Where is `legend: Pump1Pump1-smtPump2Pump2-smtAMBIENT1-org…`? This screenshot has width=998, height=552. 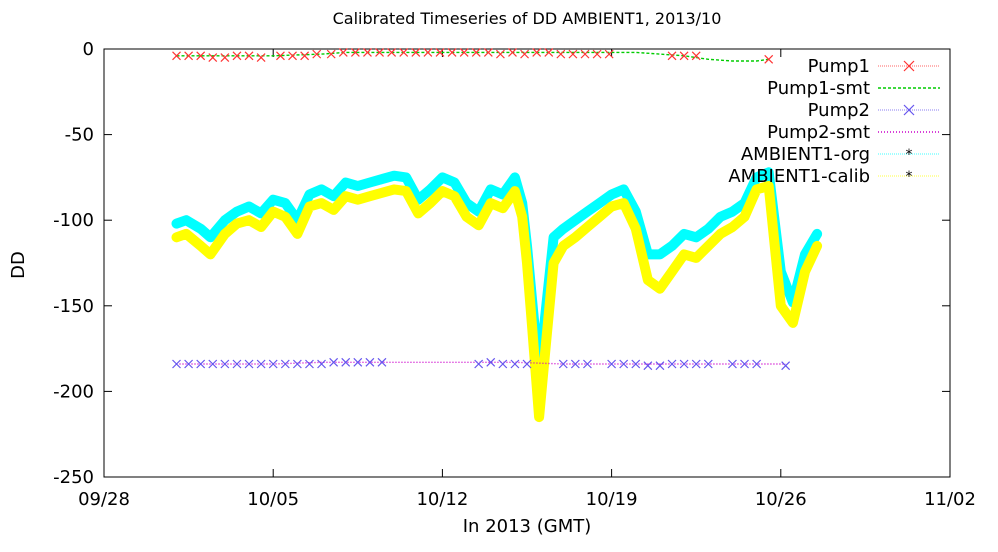 legend: Pump1Pump1-smtPump2Pump2-smtAMBIENT1-org… is located at coordinates (834, 121).